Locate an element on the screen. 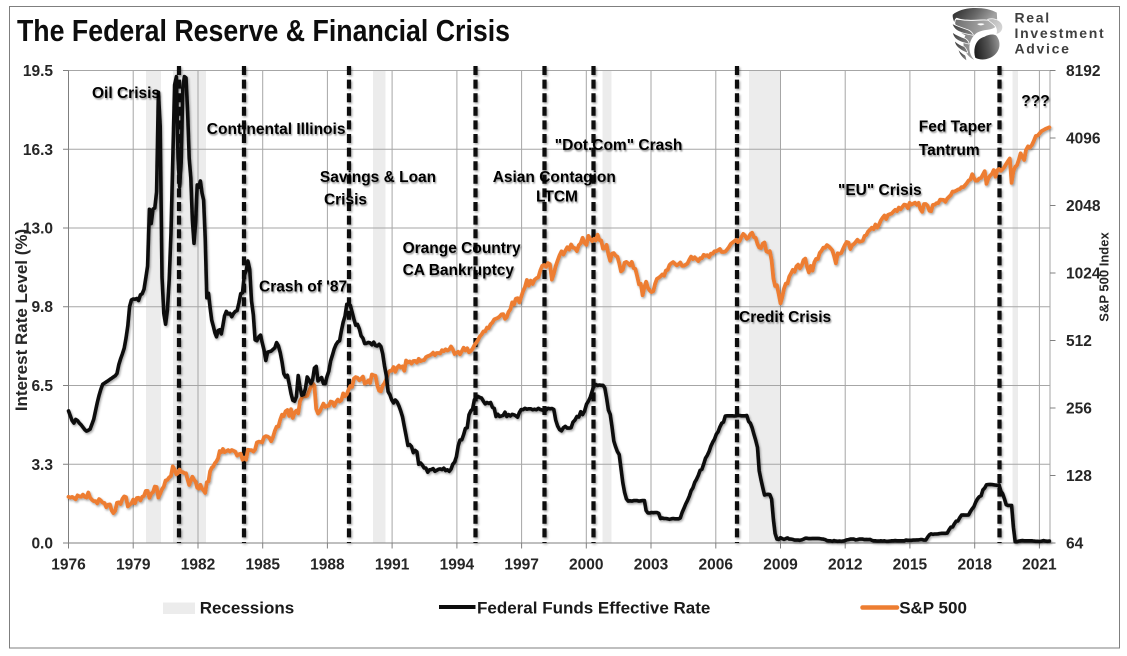  svg-text: Crisis is located at coordinates (345, 200).